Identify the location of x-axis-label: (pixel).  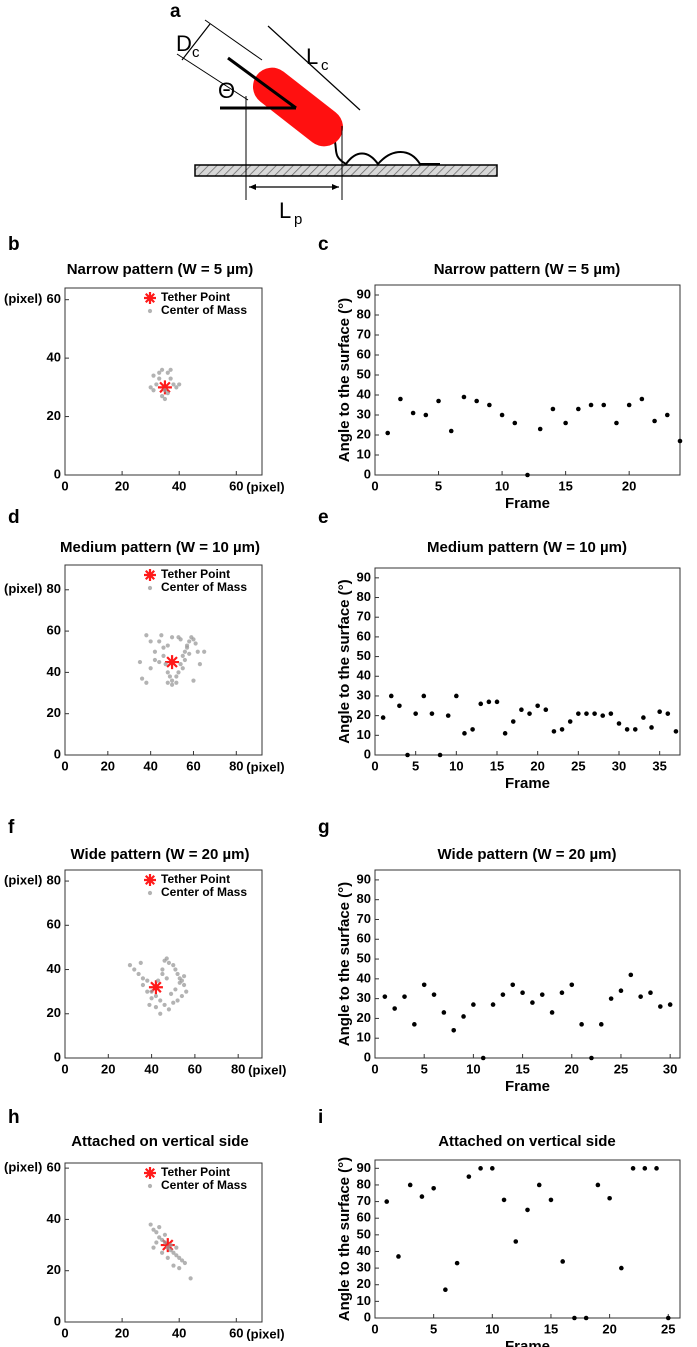
(265, 766).